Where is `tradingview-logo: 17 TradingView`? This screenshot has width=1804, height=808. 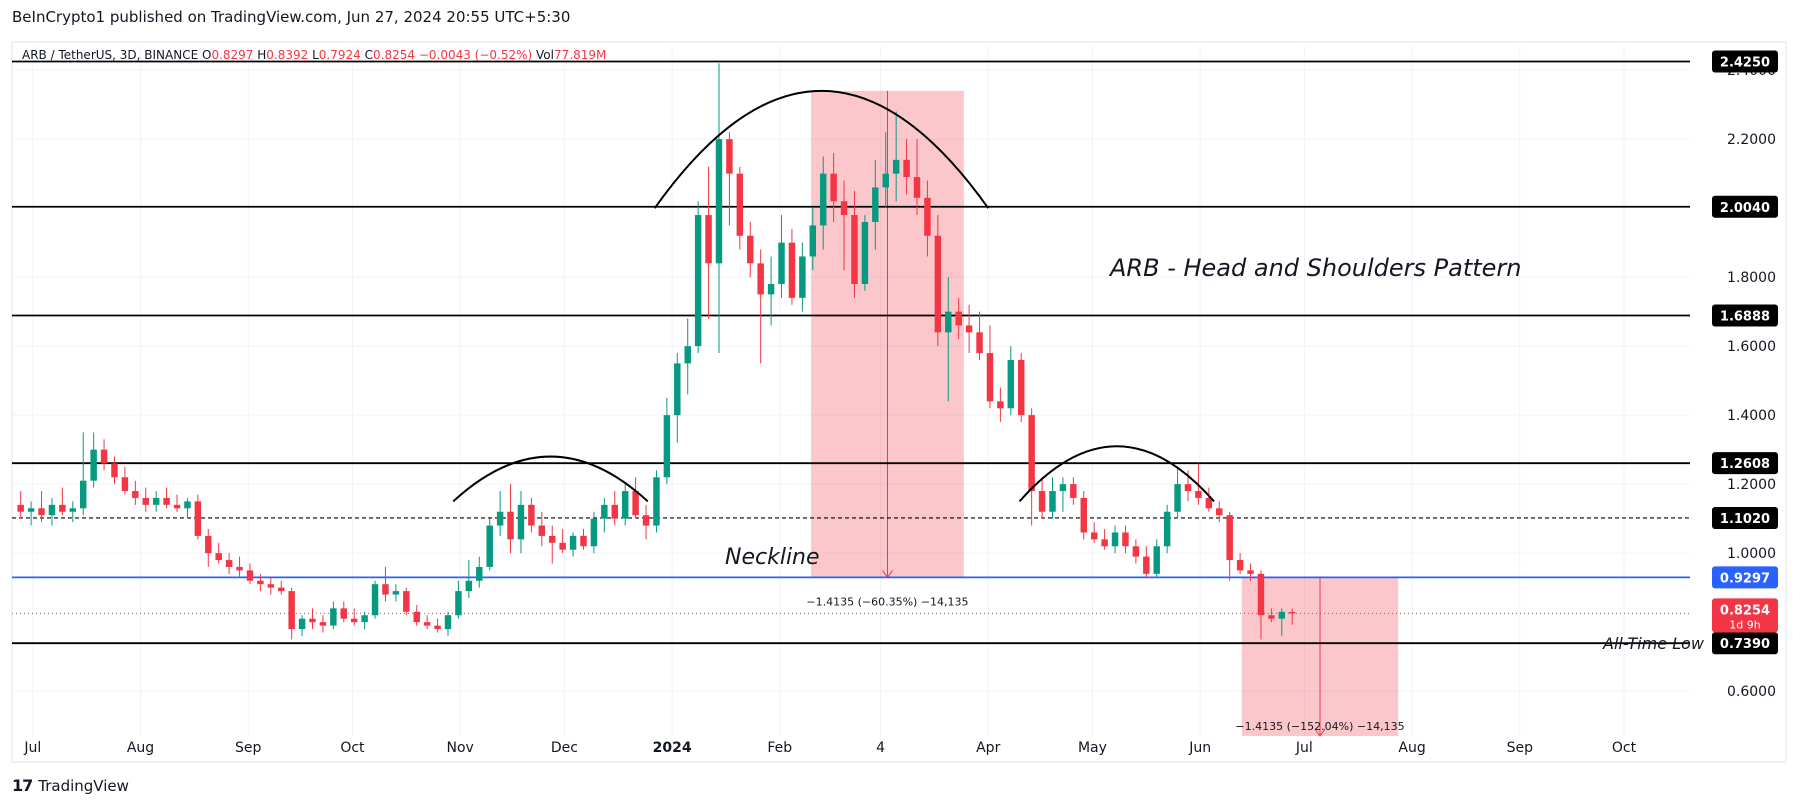
tradingview-logo: 17 TradingView is located at coordinates (70, 785).